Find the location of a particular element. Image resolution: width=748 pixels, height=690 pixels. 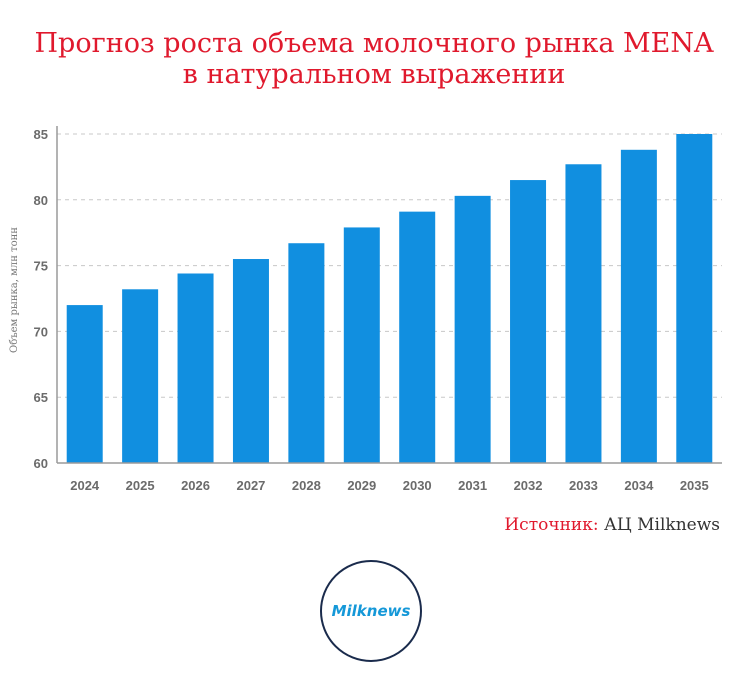

bar-2034 is located at coordinates (638, 306).